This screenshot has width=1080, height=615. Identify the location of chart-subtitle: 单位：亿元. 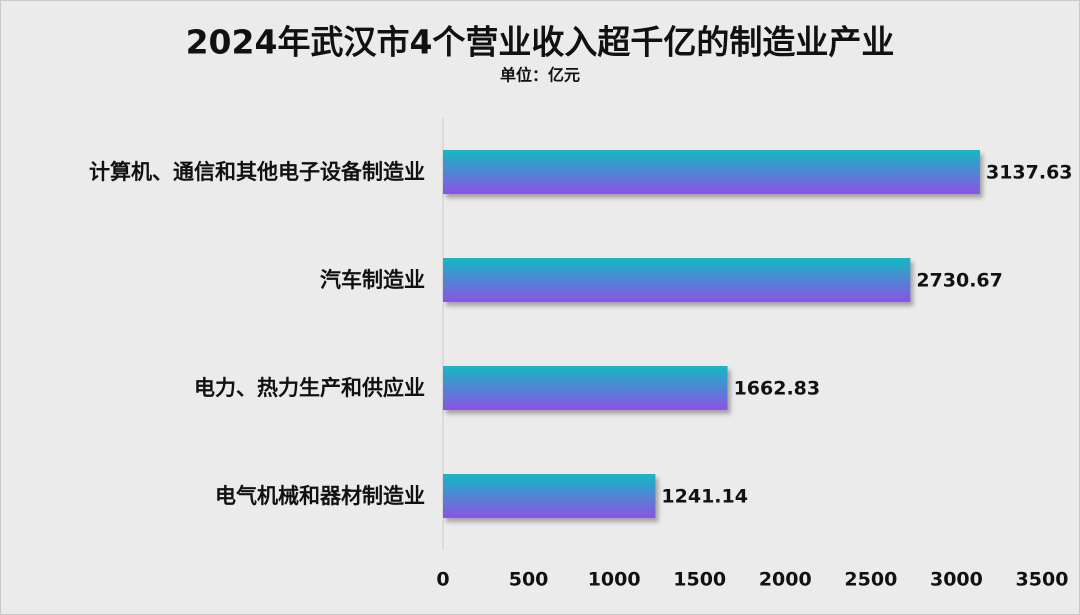
(540, 75).